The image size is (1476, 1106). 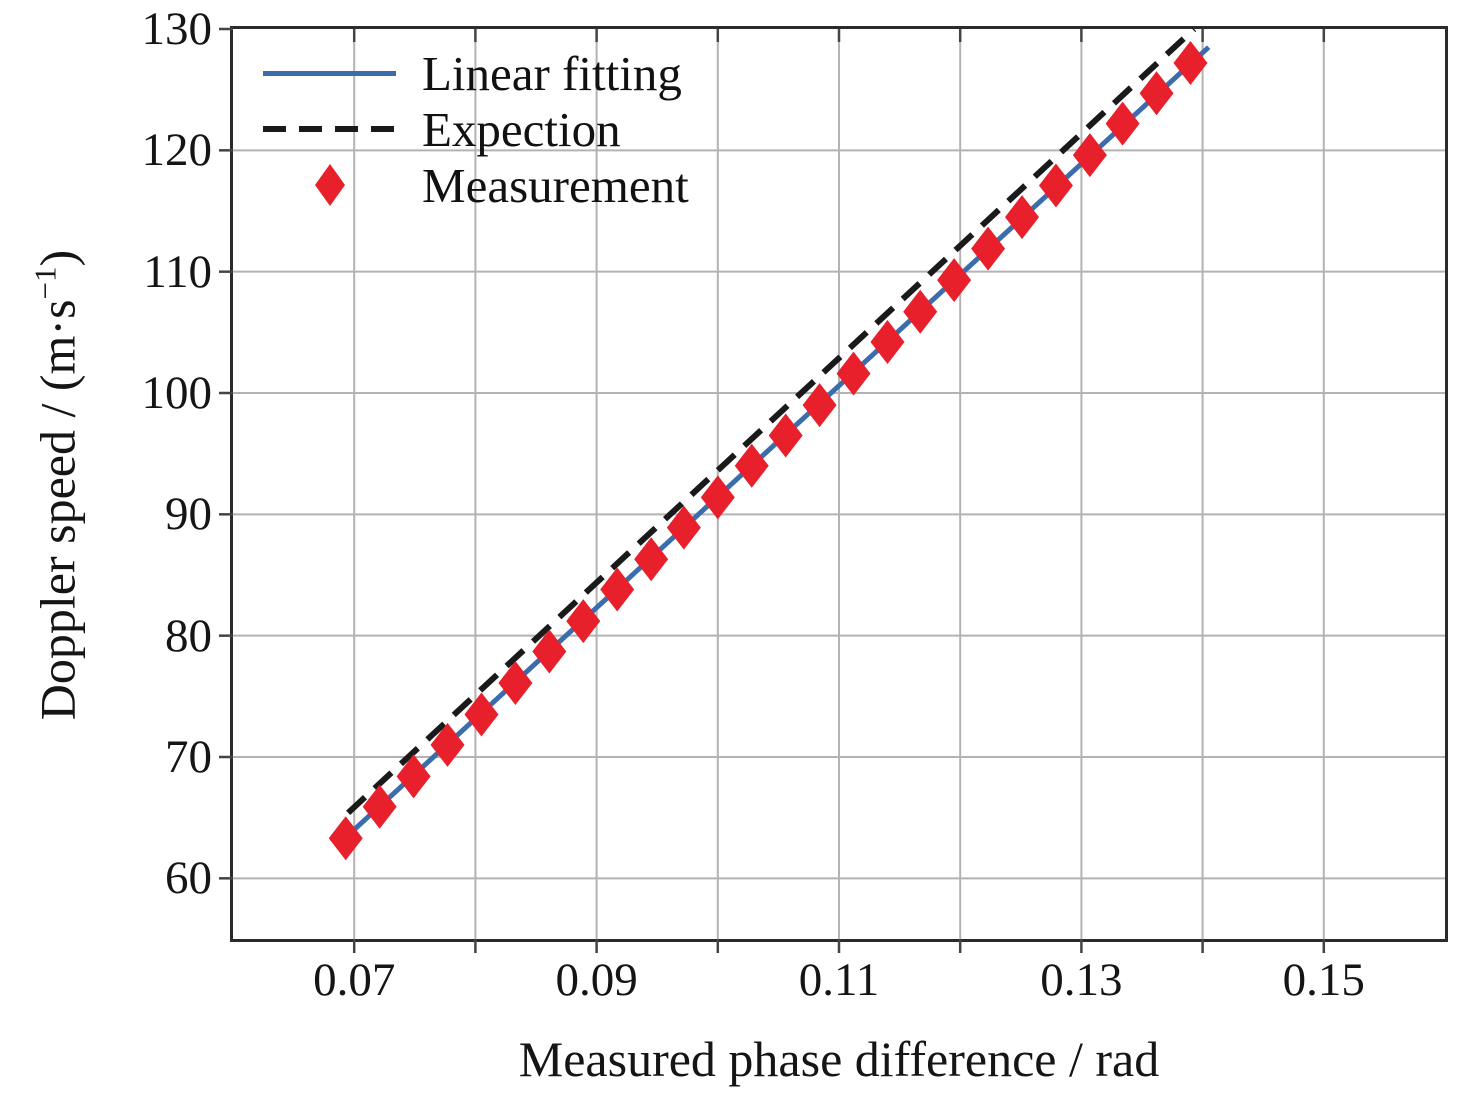 What do you see at coordinates (329, 129) in the screenshot?
I see `legend-dashed-line-swatch` at bounding box center [329, 129].